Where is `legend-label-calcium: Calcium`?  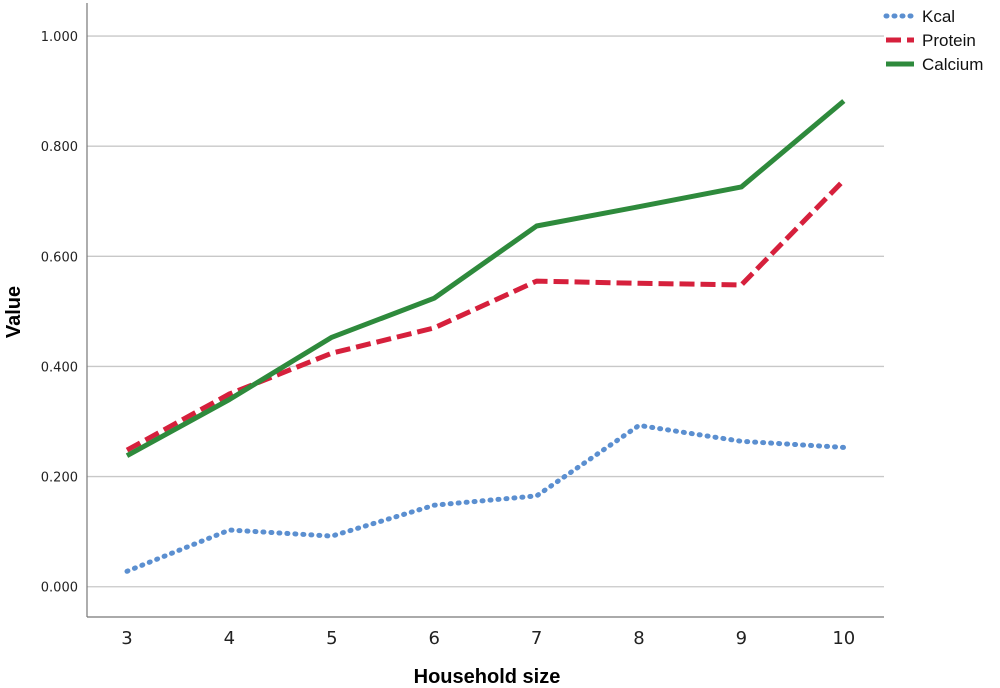 legend-label-calcium: Calcium is located at coordinates (952, 64).